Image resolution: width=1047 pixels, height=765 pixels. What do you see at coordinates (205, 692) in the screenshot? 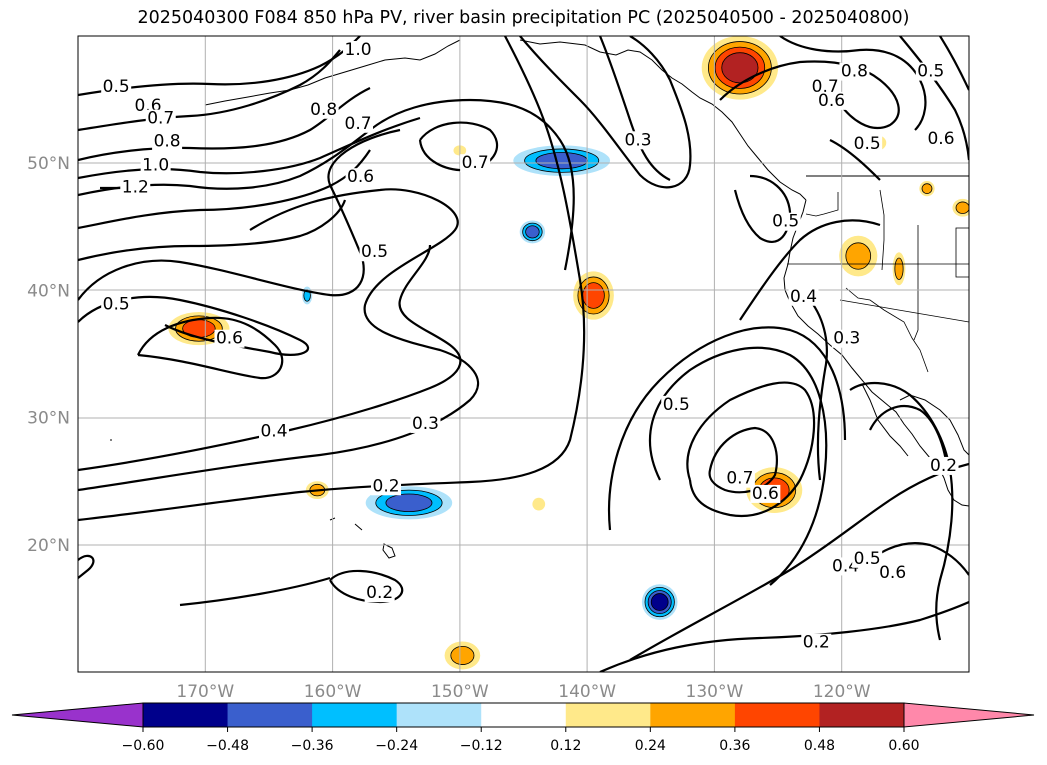
I see `longitude-tick-label: 170°W` at bounding box center [205, 692].